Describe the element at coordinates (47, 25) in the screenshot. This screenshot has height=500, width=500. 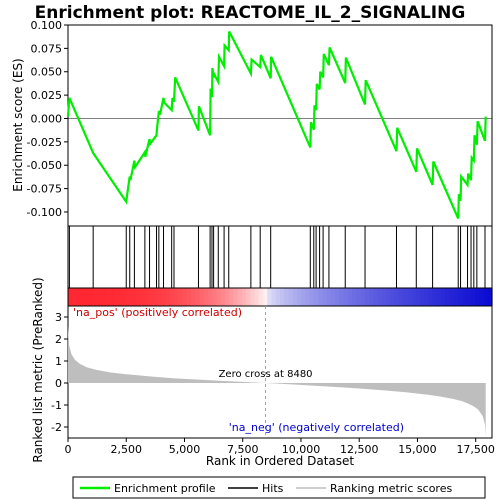
I see `es-ytick-label: 0.100` at that location.